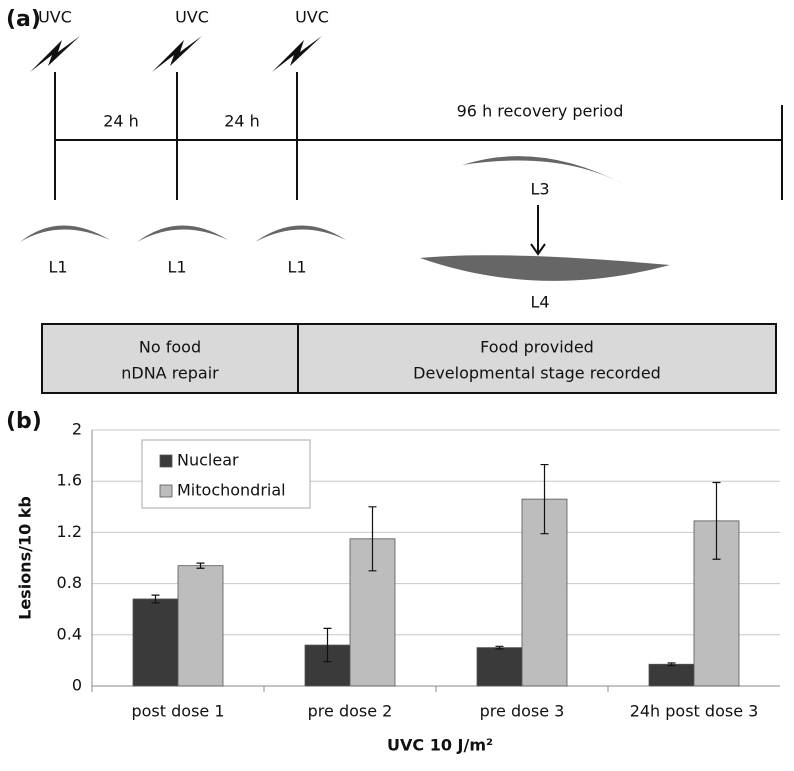 The image size is (794, 771). Describe the element at coordinates (208, 460) in the screenshot. I see `legend-label: Nuclear` at that location.